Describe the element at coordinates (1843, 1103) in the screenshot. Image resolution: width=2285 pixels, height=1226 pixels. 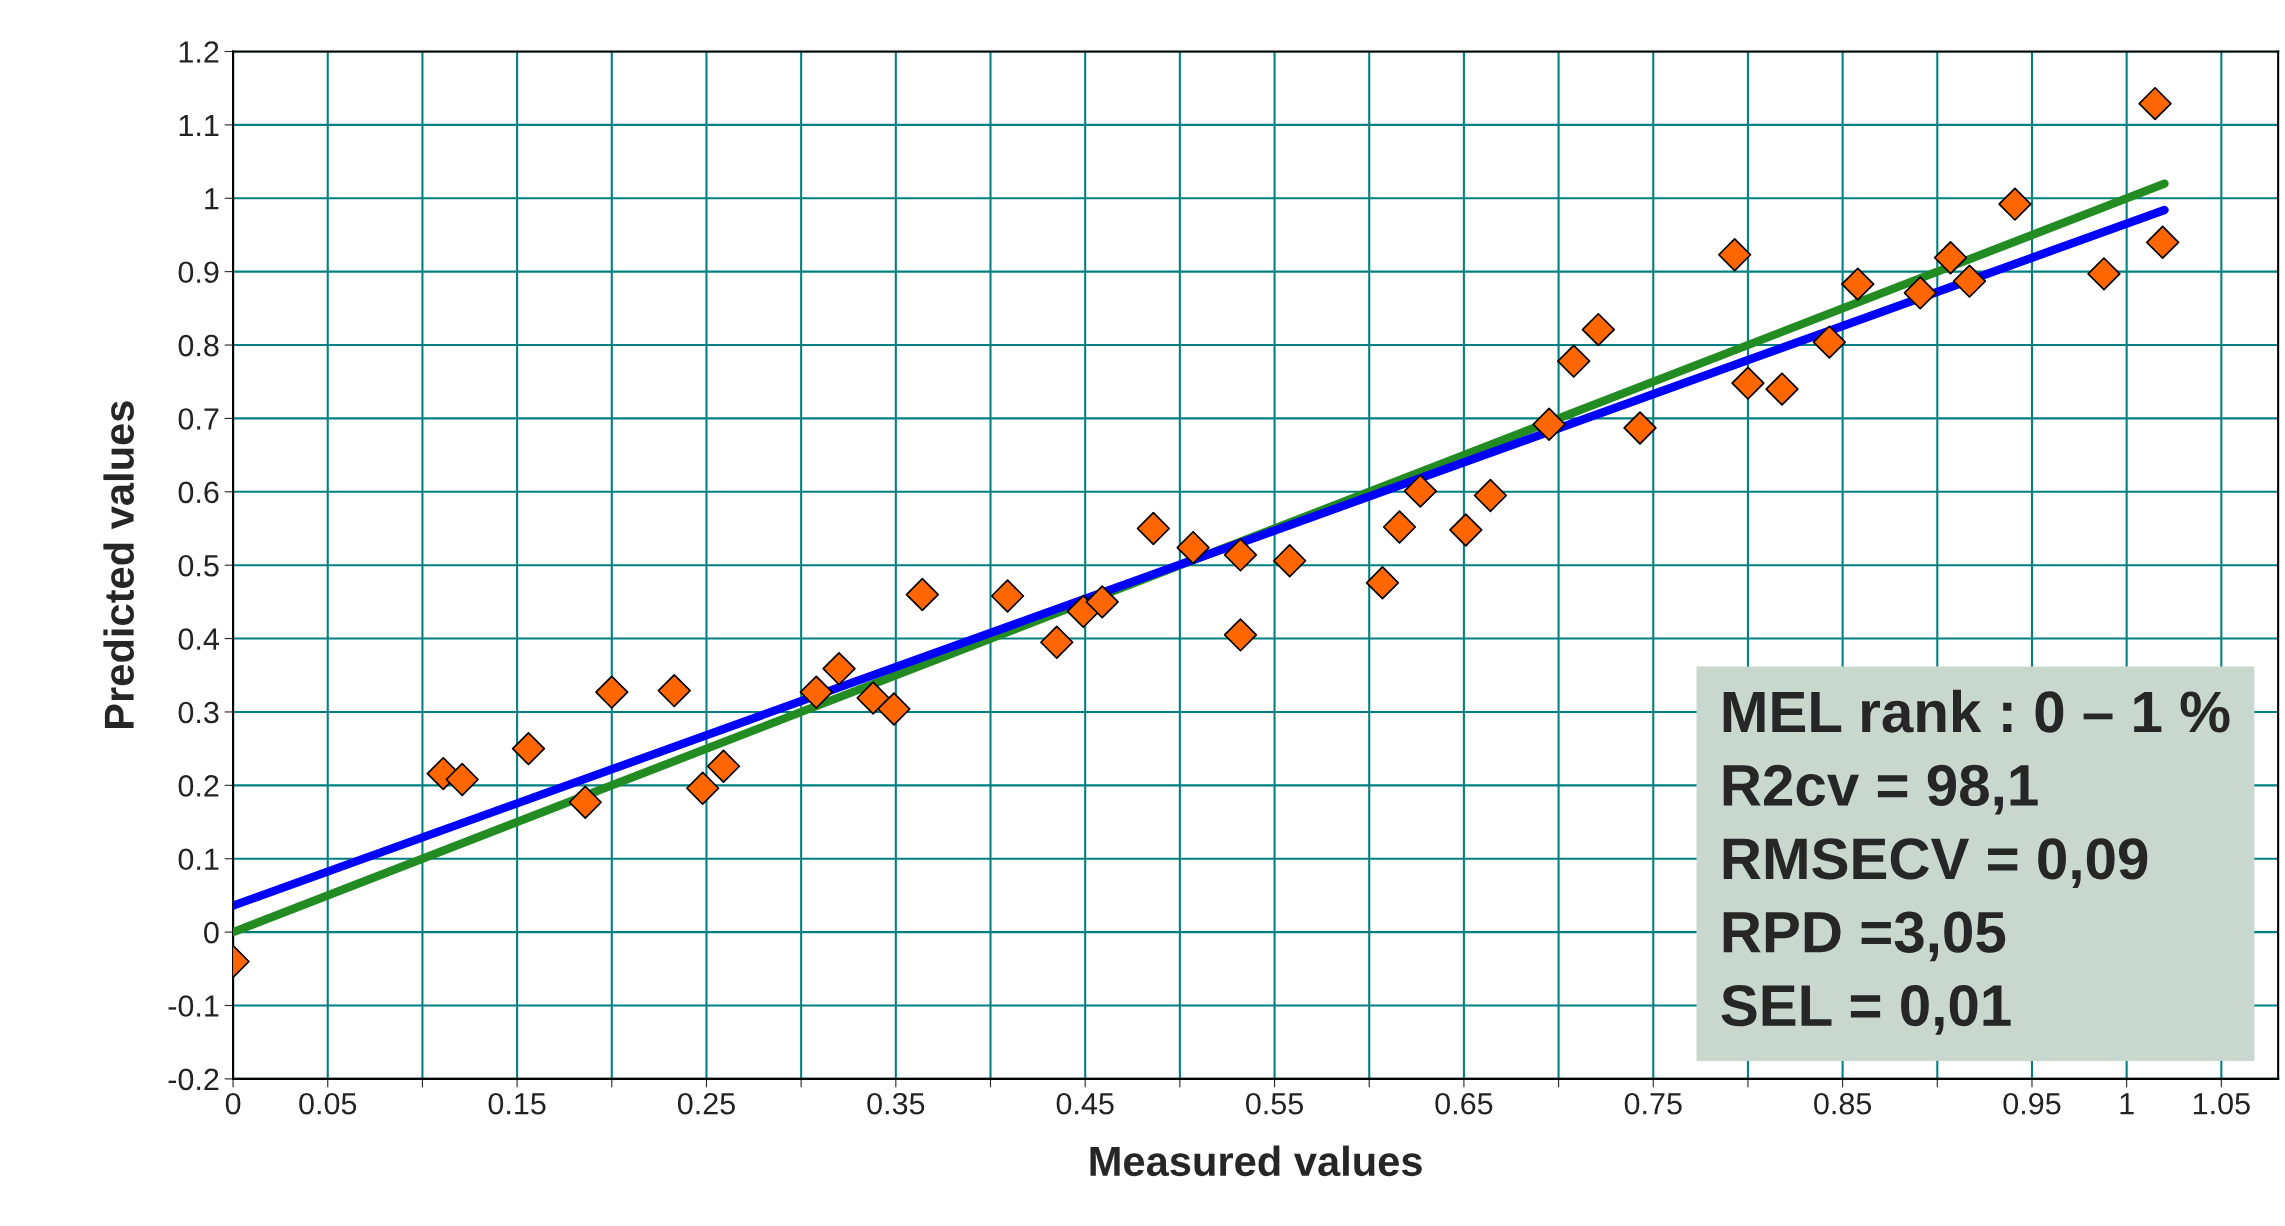
I see `x-tick-label: 0.85` at that location.